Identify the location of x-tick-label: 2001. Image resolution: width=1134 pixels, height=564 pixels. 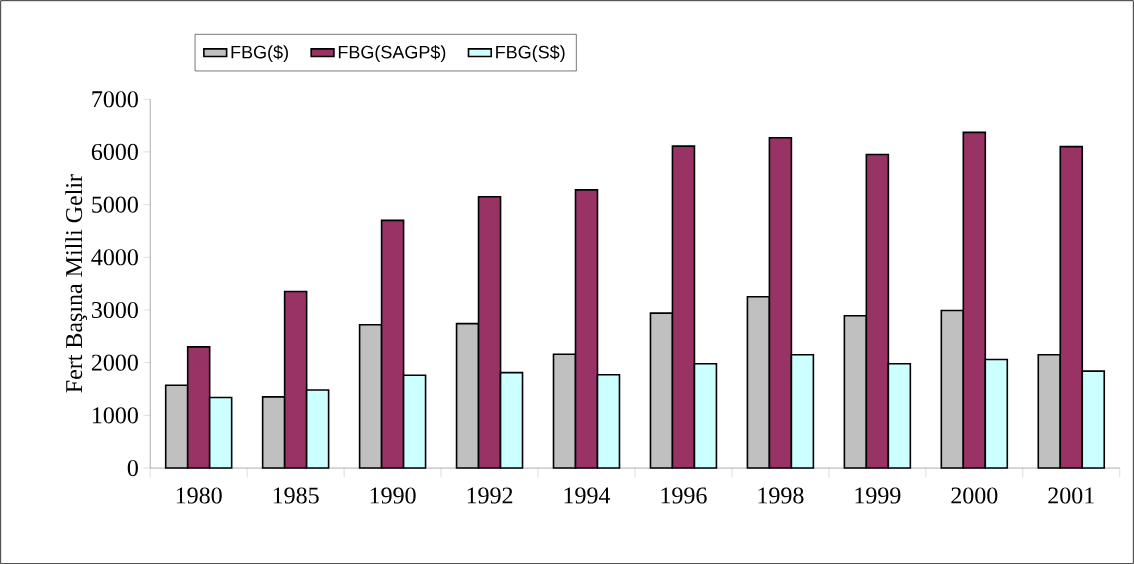
(1071, 495).